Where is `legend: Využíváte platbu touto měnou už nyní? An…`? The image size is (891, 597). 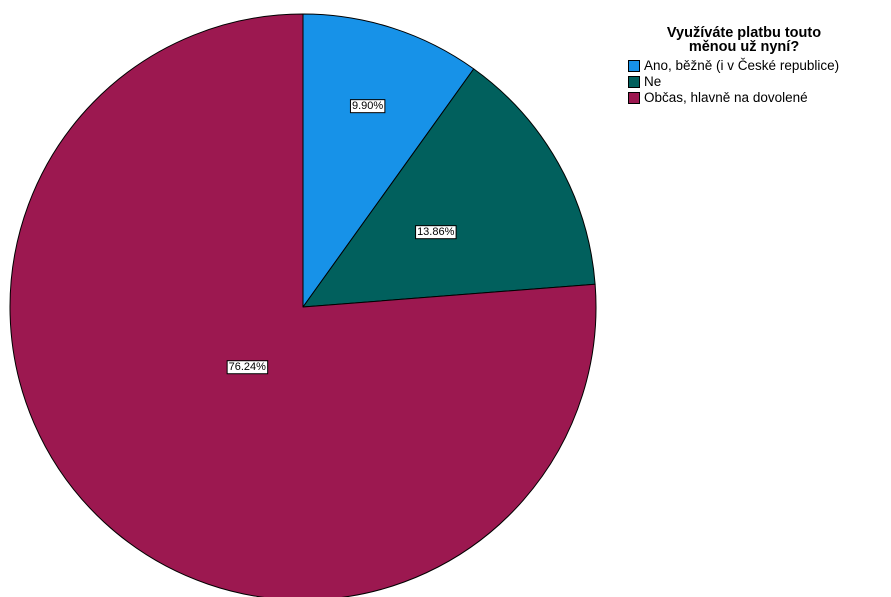
legend: Využíváte platbu touto měnou už nyní? An… is located at coordinates (759, 66).